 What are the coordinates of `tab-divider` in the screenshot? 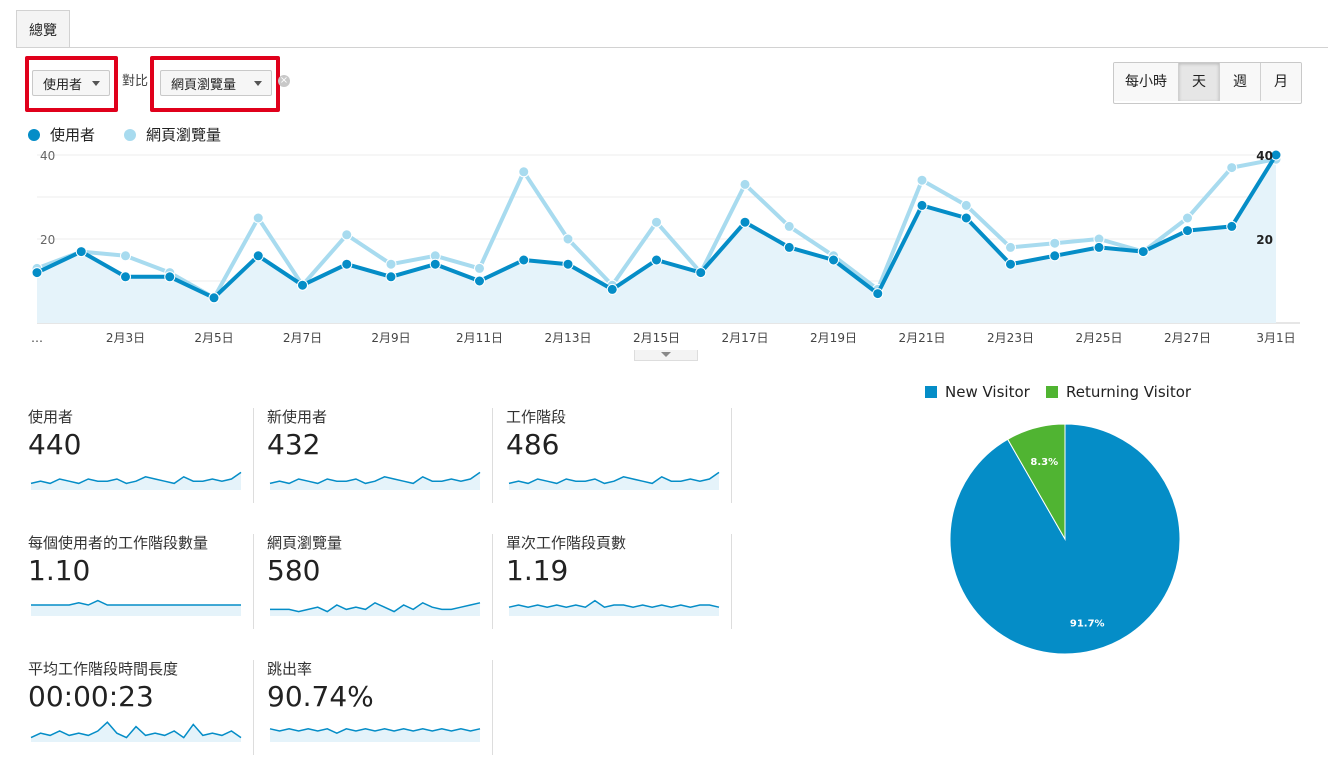 It's located at (672, 47).